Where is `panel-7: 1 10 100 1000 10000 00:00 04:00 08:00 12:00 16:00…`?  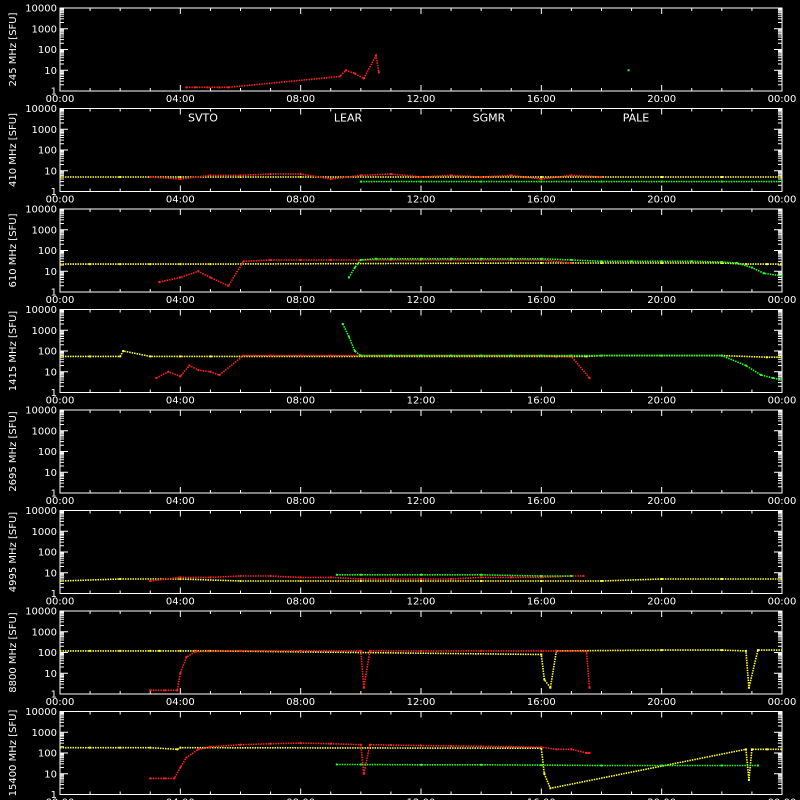
panel-7: 1 10 100 1000 10000 00:00 04:00 08:00 12:00 16:00… is located at coordinates (402, 753).